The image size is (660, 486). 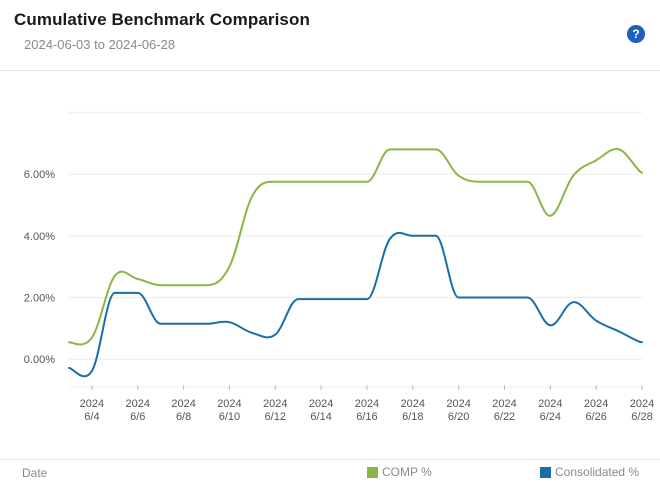 I want to click on legend-swatch-comp, so click(x=372, y=472).